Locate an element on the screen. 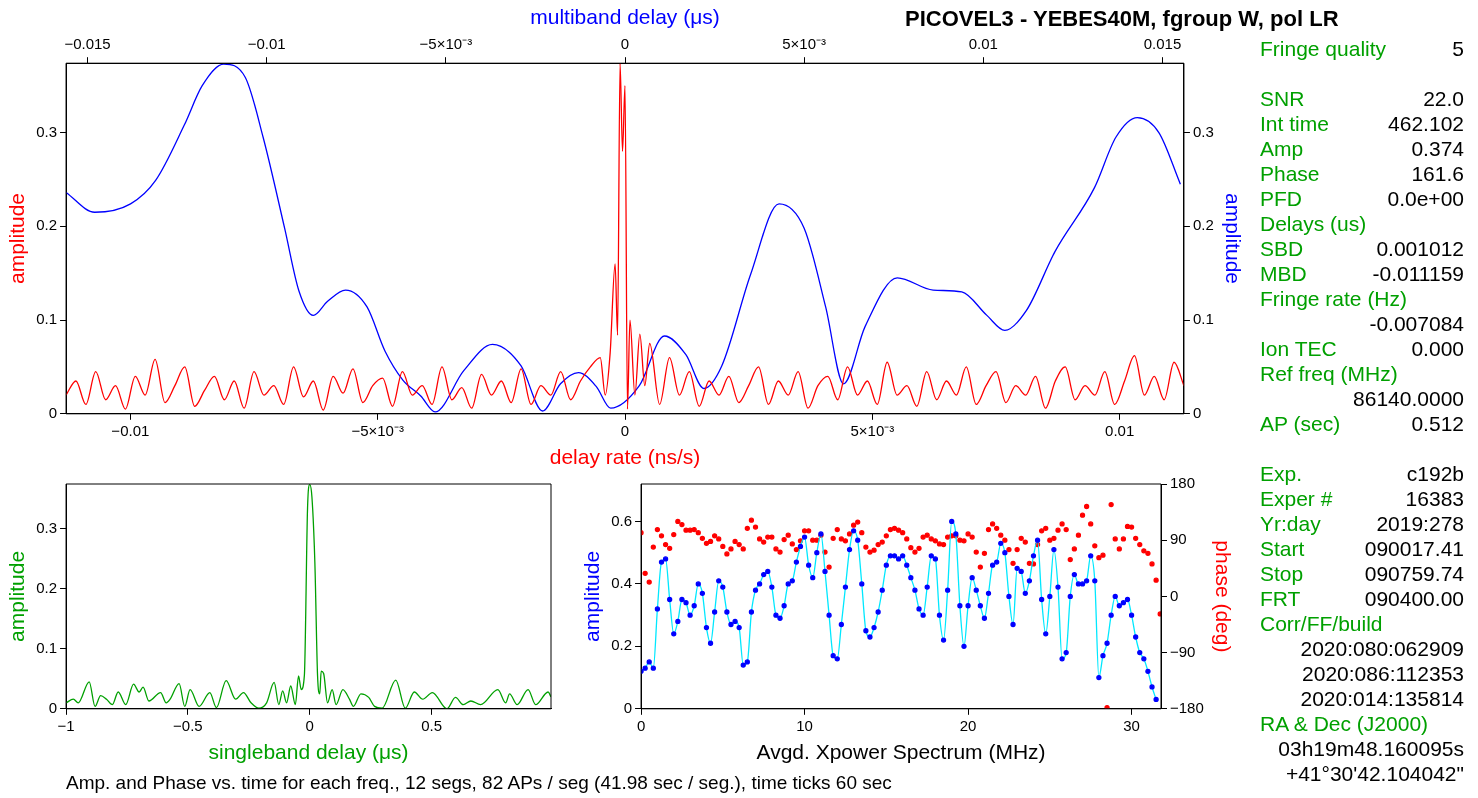  x-axis-title: Avgd. Xpower Spectrum (MHz) is located at coordinates (901, 752).